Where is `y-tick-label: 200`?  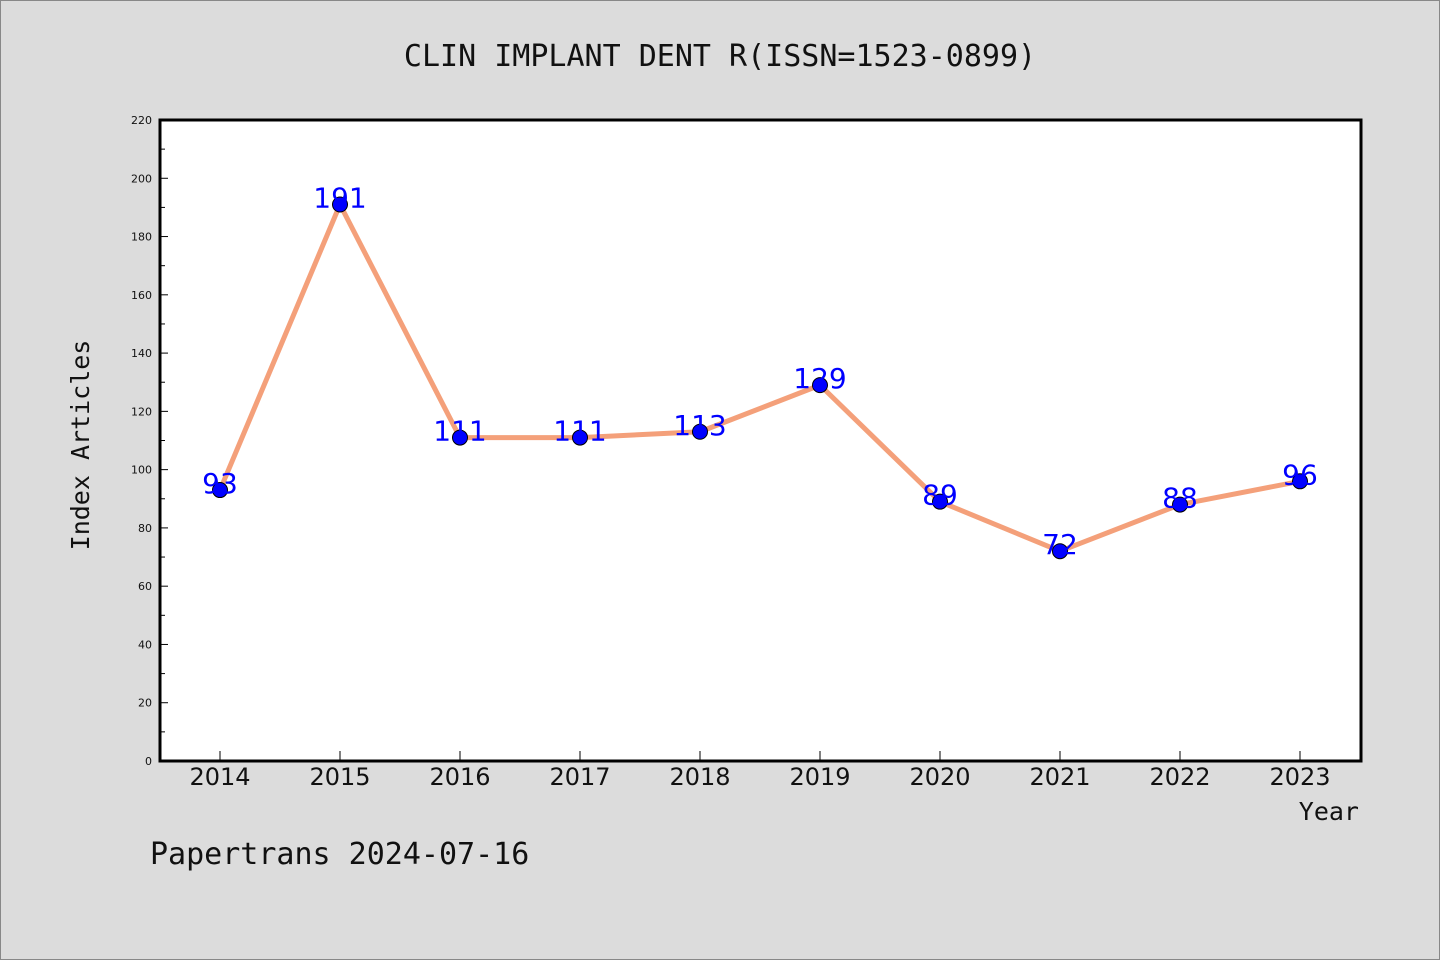 y-tick-label: 200 is located at coordinates (141, 178).